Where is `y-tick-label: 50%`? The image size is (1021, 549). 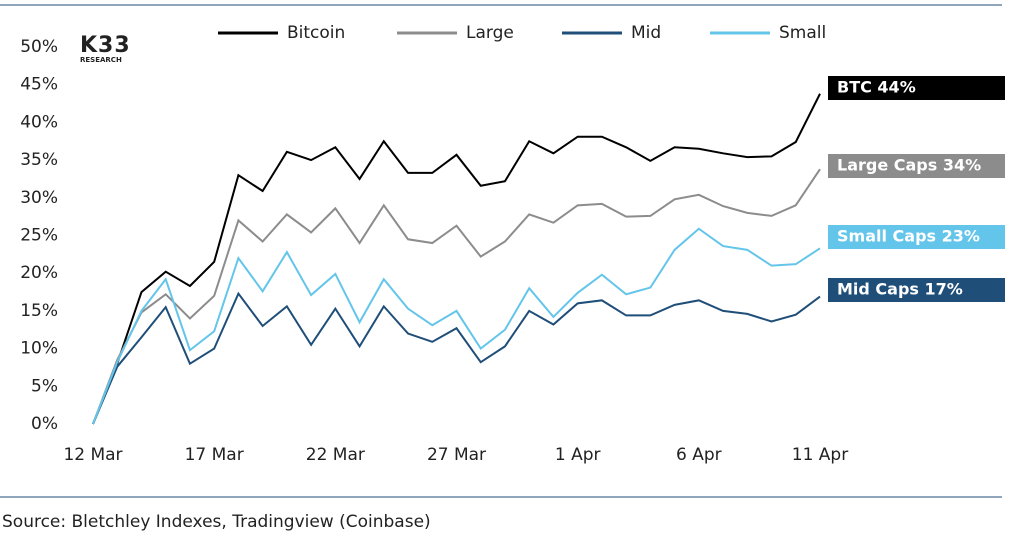 y-tick-label: 50% is located at coordinates (39, 47).